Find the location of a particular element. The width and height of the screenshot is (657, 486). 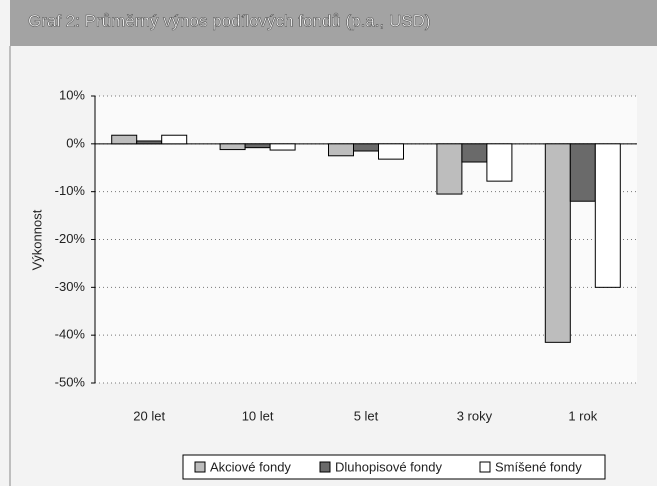

legend-label: Smíšené fondy is located at coordinates (538, 466).